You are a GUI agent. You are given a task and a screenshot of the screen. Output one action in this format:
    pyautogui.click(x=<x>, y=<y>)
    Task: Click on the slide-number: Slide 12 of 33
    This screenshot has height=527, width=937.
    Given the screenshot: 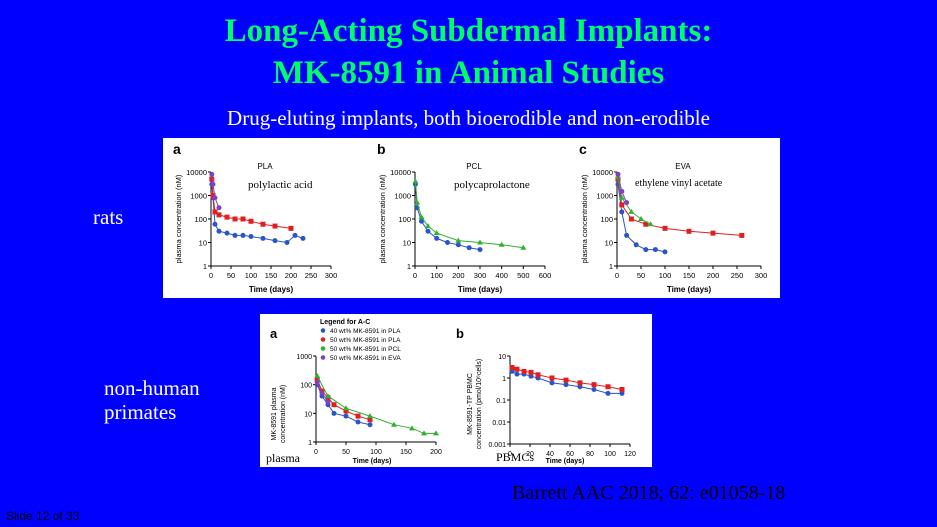 What is the action you would take?
    pyautogui.click(x=43, y=516)
    